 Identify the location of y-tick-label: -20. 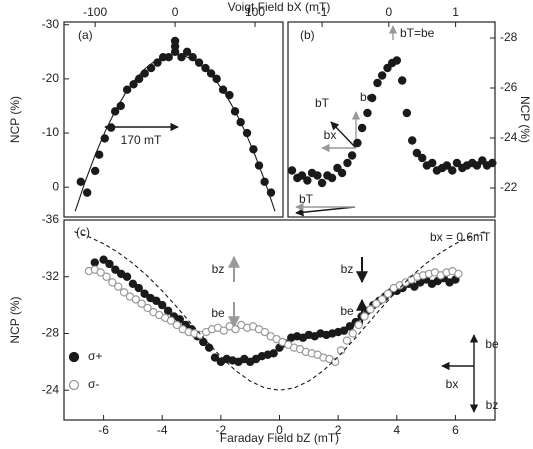
(51, 78).